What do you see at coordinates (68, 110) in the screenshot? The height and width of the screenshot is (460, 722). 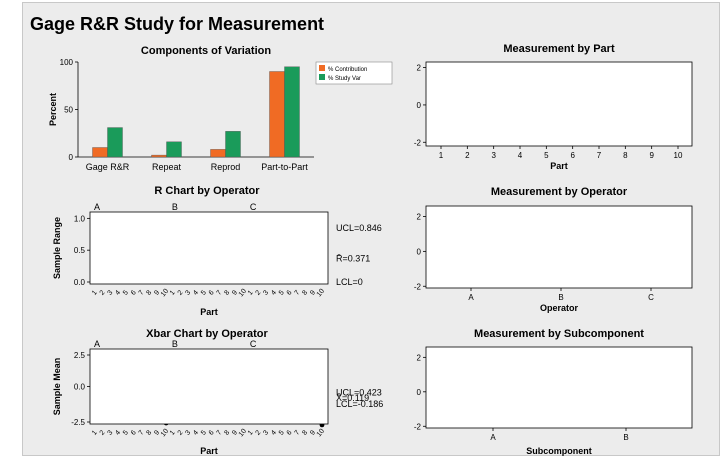 I see `y-tick-label: 50` at bounding box center [68, 110].